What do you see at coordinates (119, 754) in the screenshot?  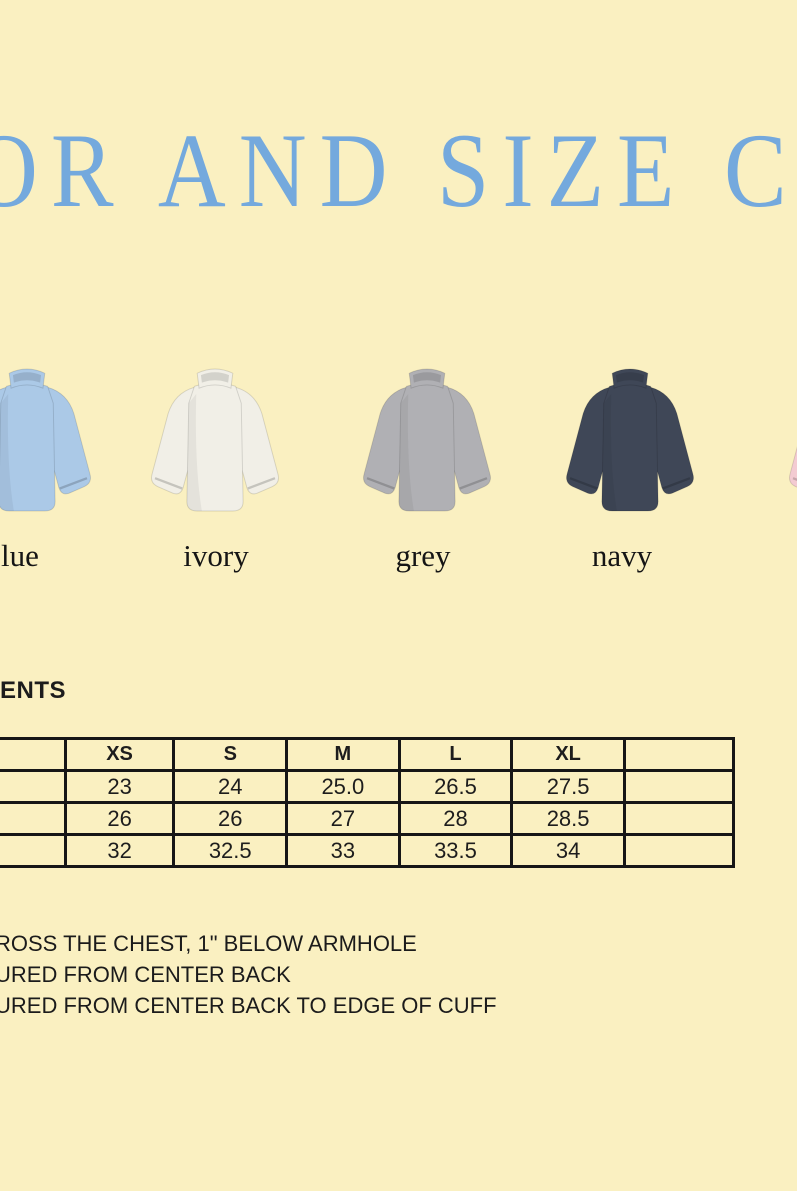 I see `size-table-header-cell: XS` at bounding box center [119, 754].